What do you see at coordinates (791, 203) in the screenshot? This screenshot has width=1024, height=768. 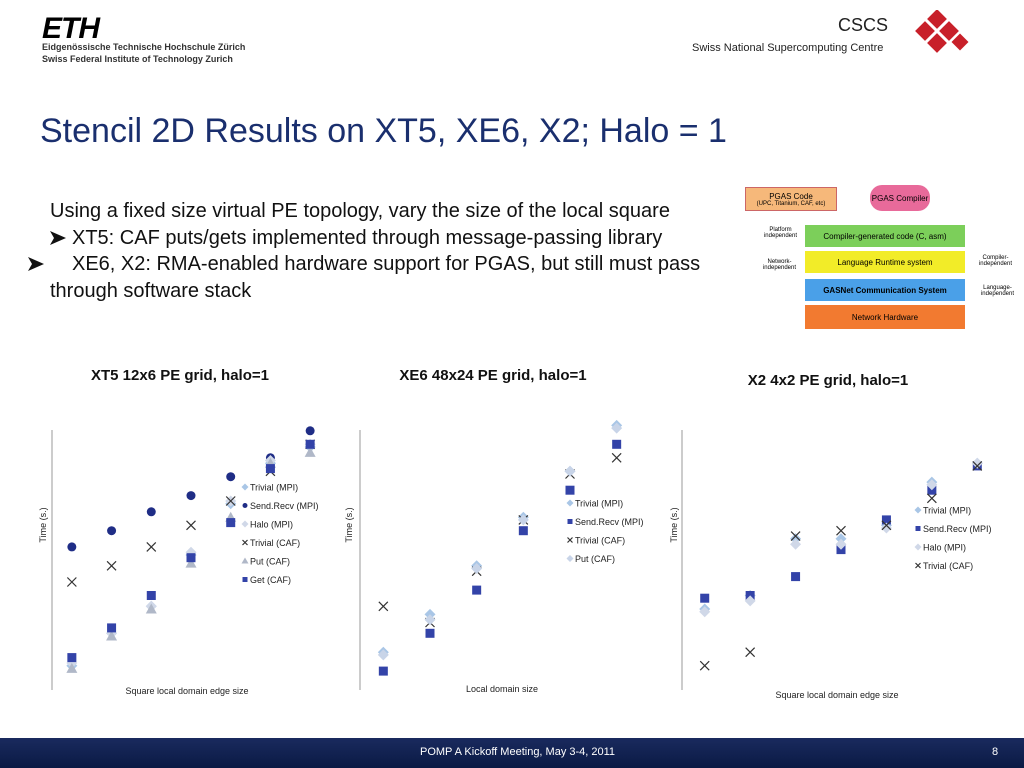 I see `label: (UPC, Titanium, CAF, etc)` at bounding box center [791, 203].